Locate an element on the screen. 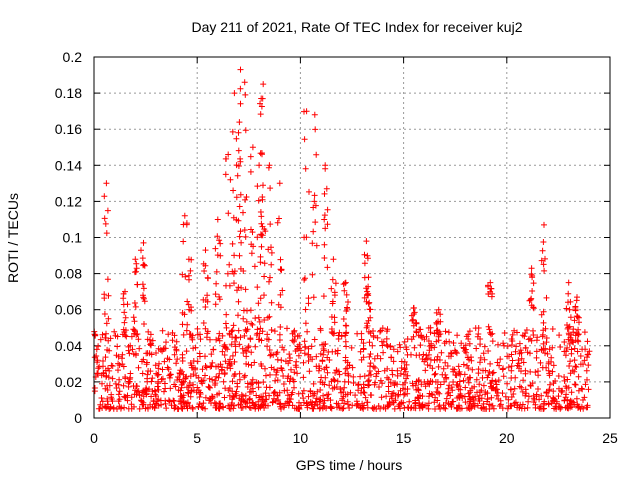 Image resolution: width=640 pixels, height=485 pixels. y-tick-label: 0.14 is located at coordinates (68, 165).